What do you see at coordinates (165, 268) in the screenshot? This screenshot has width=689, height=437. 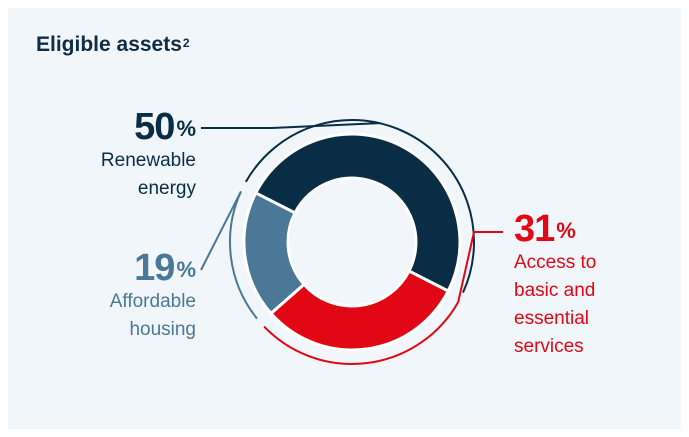 I see `value-label-affordable-housing: 19%` at bounding box center [165, 268].